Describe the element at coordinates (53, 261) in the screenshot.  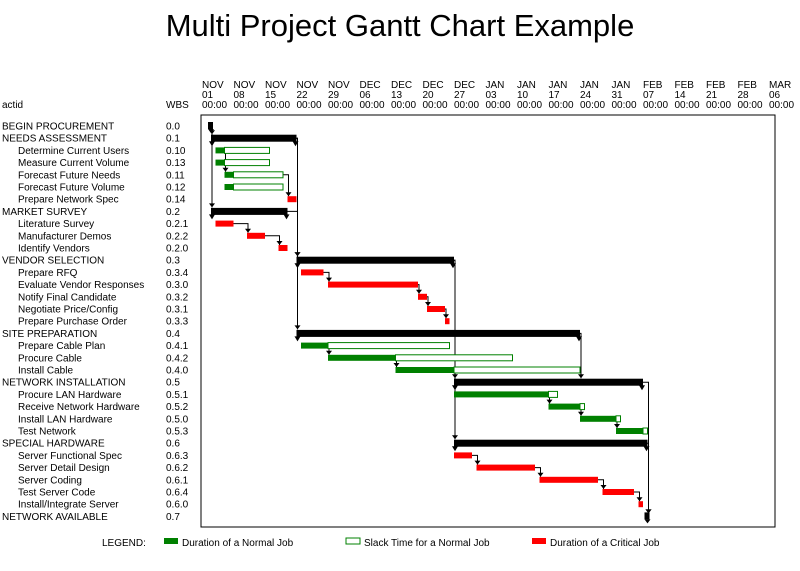
I see `task-label: VENDOR SELECTION` at that location.